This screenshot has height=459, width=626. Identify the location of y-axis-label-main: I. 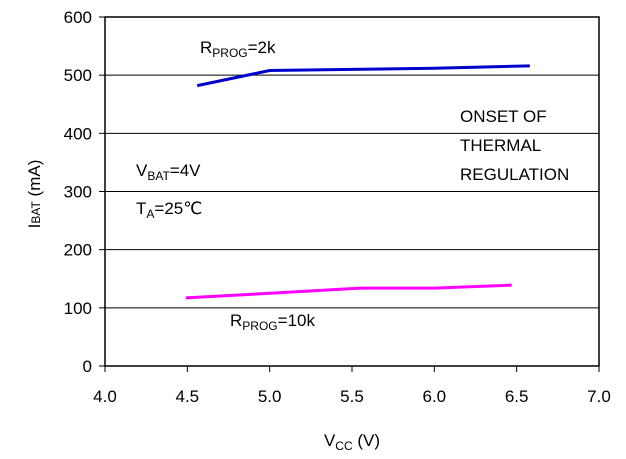
(34, 226).